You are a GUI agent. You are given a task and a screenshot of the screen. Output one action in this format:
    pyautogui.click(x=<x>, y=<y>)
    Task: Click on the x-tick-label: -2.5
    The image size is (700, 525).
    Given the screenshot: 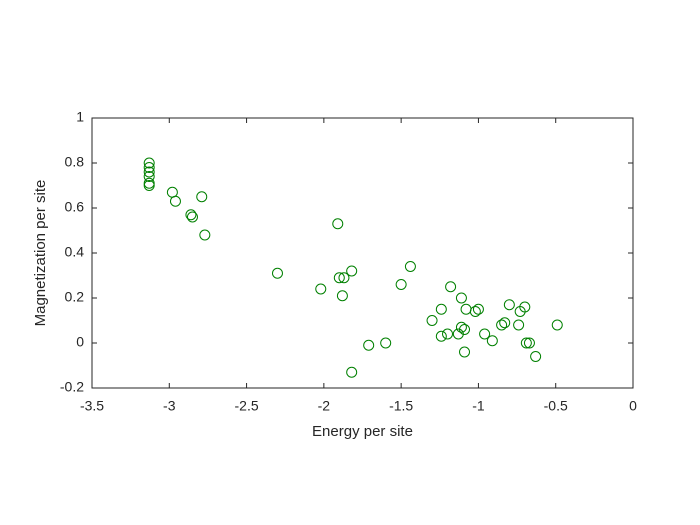 What is the action you would take?
    pyautogui.click(x=247, y=406)
    